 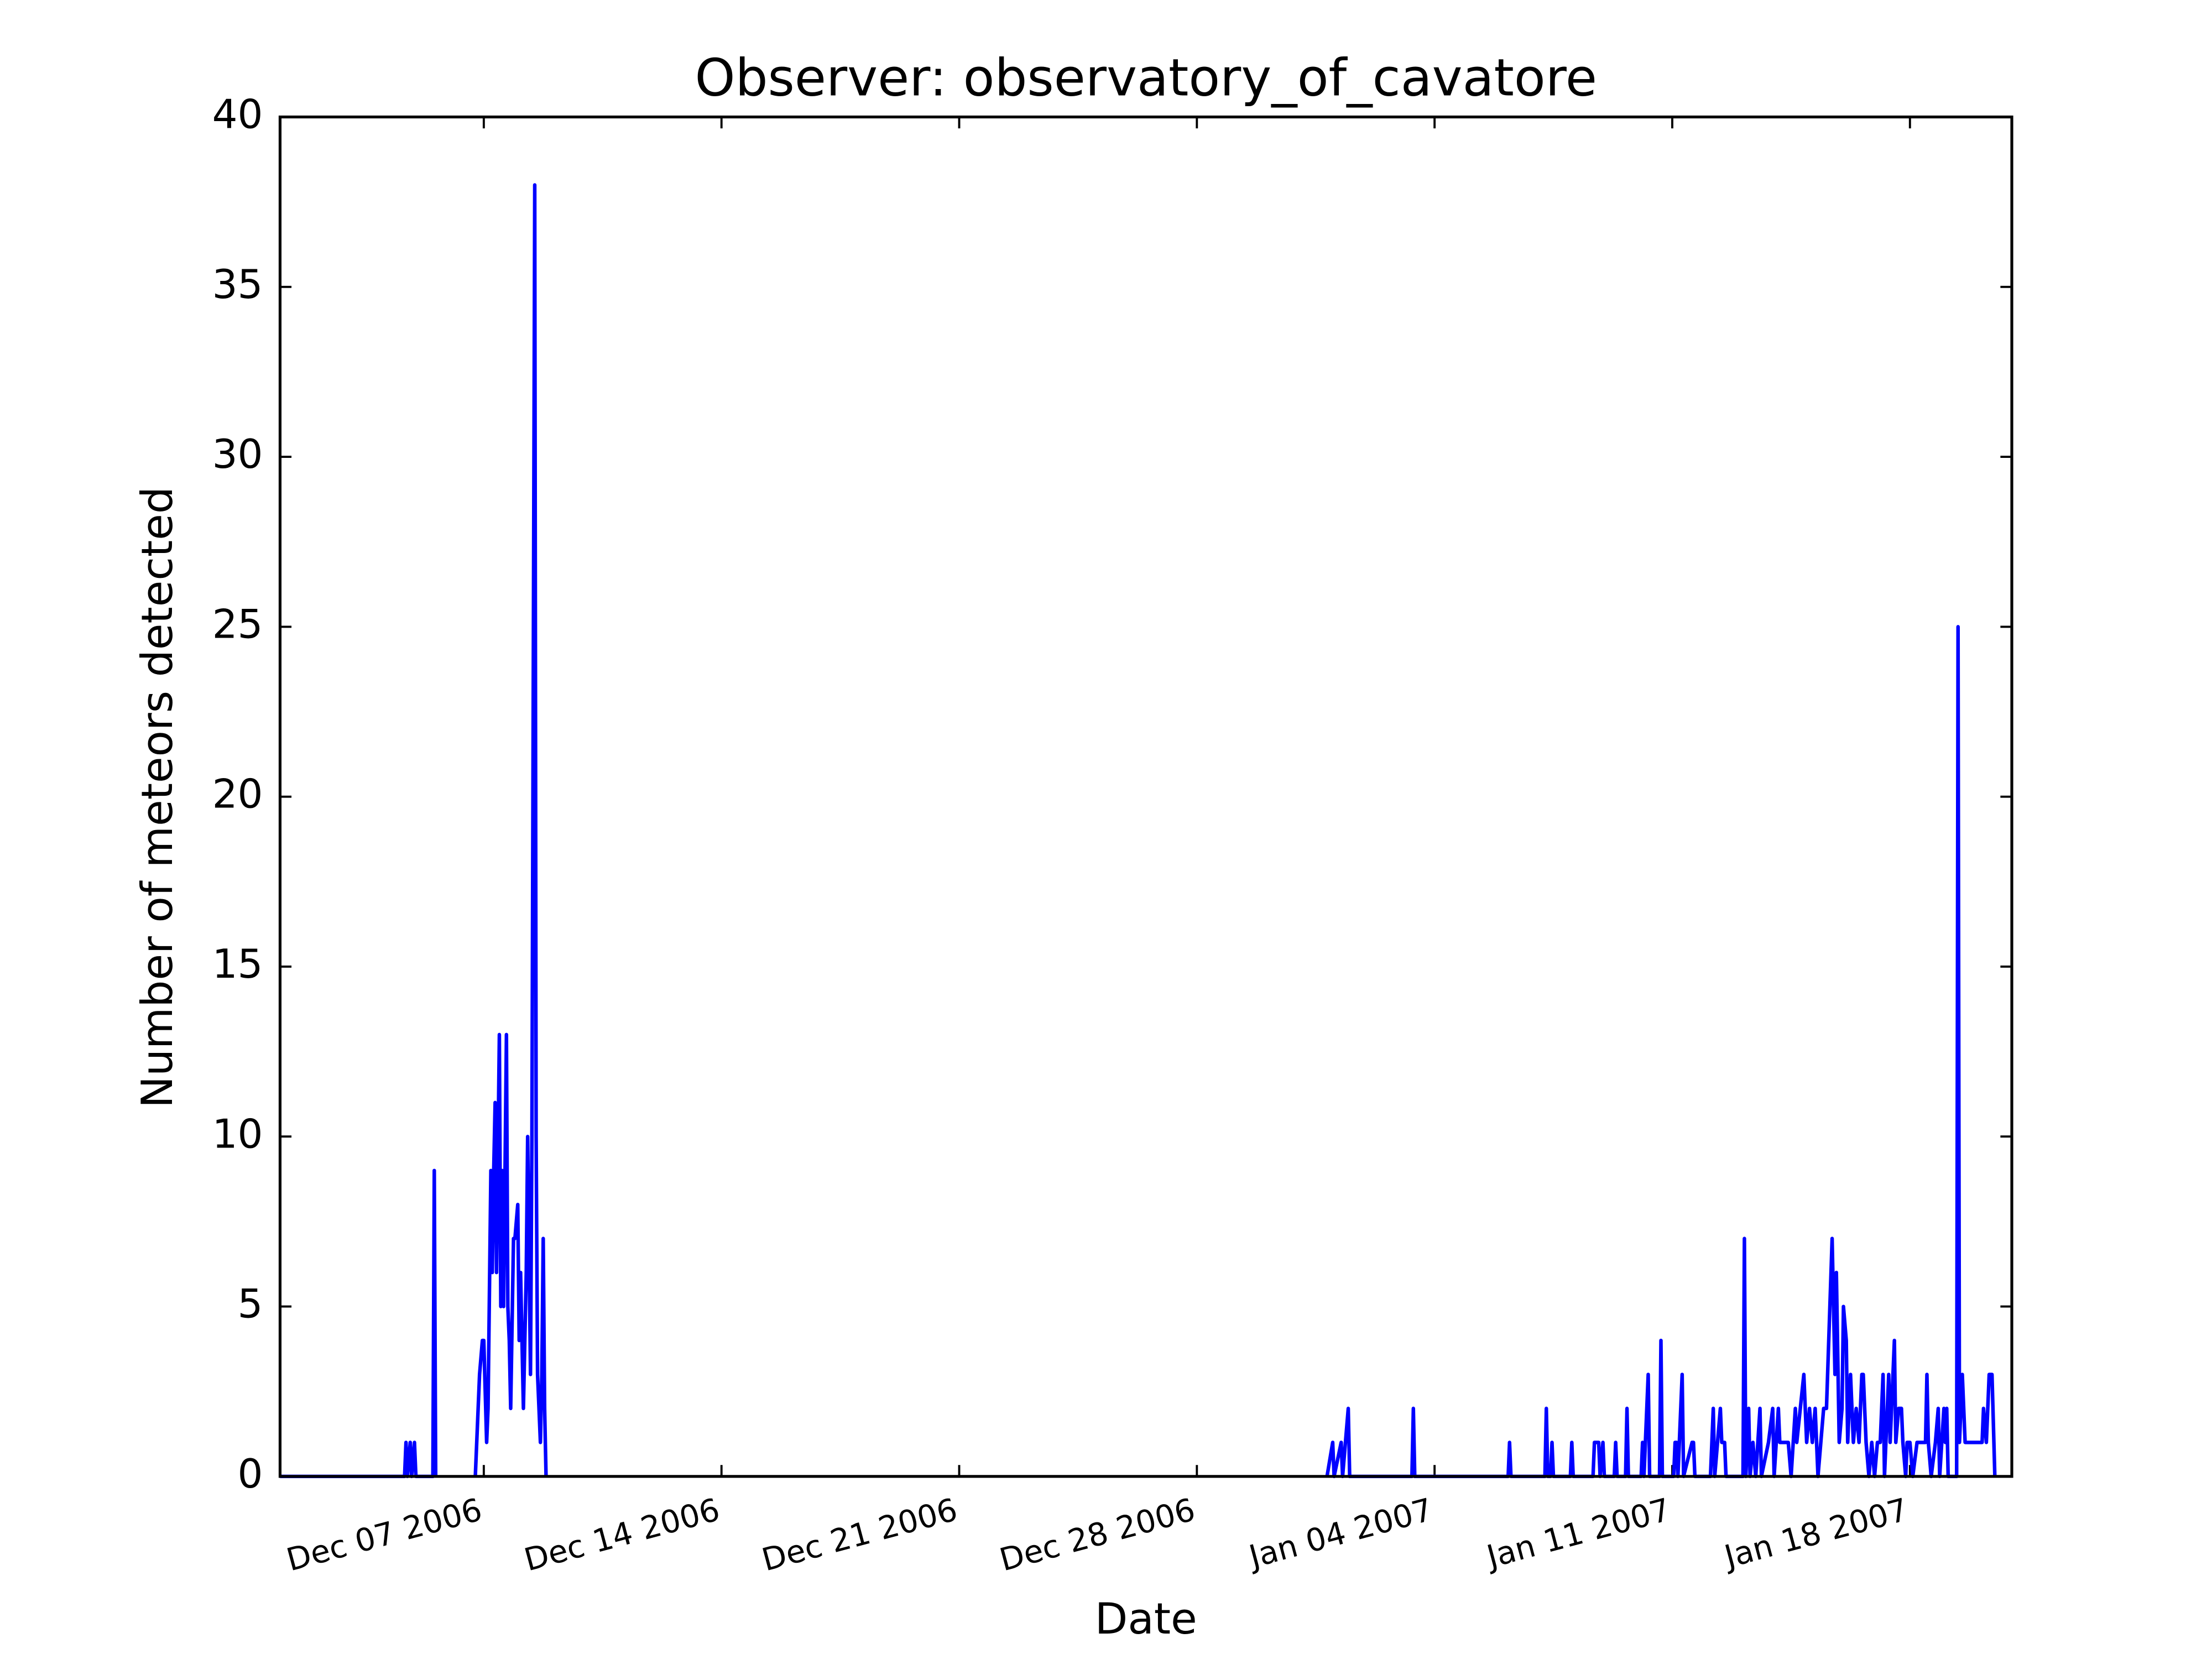 I want to click on y-tick-label: 15, so click(x=237, y=965).